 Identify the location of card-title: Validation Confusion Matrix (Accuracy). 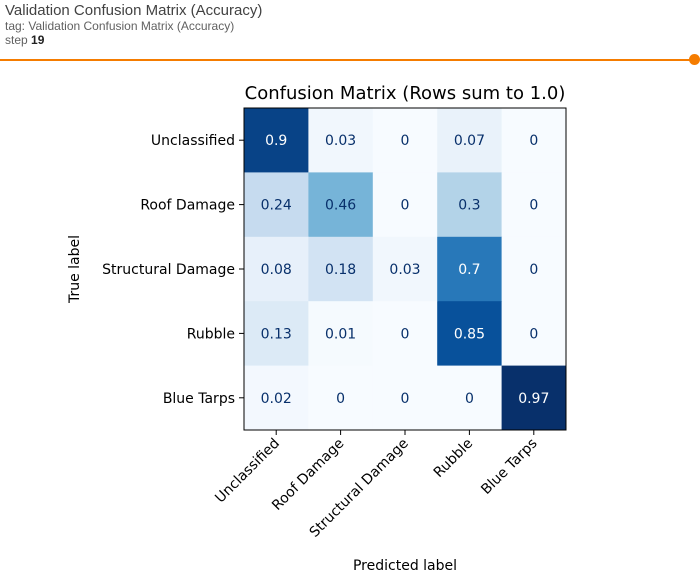
(134, 10).